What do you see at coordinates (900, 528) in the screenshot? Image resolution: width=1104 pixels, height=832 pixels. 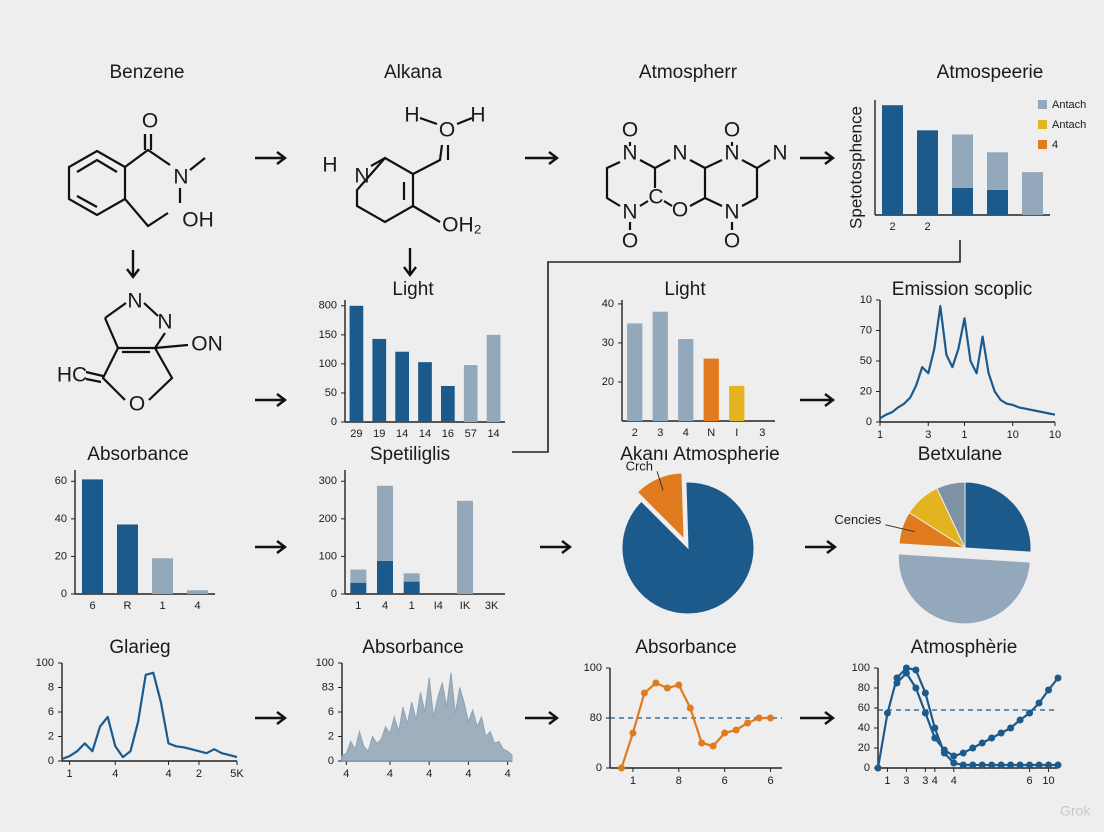 I see `leader-line` at bounding box center [900, 528].